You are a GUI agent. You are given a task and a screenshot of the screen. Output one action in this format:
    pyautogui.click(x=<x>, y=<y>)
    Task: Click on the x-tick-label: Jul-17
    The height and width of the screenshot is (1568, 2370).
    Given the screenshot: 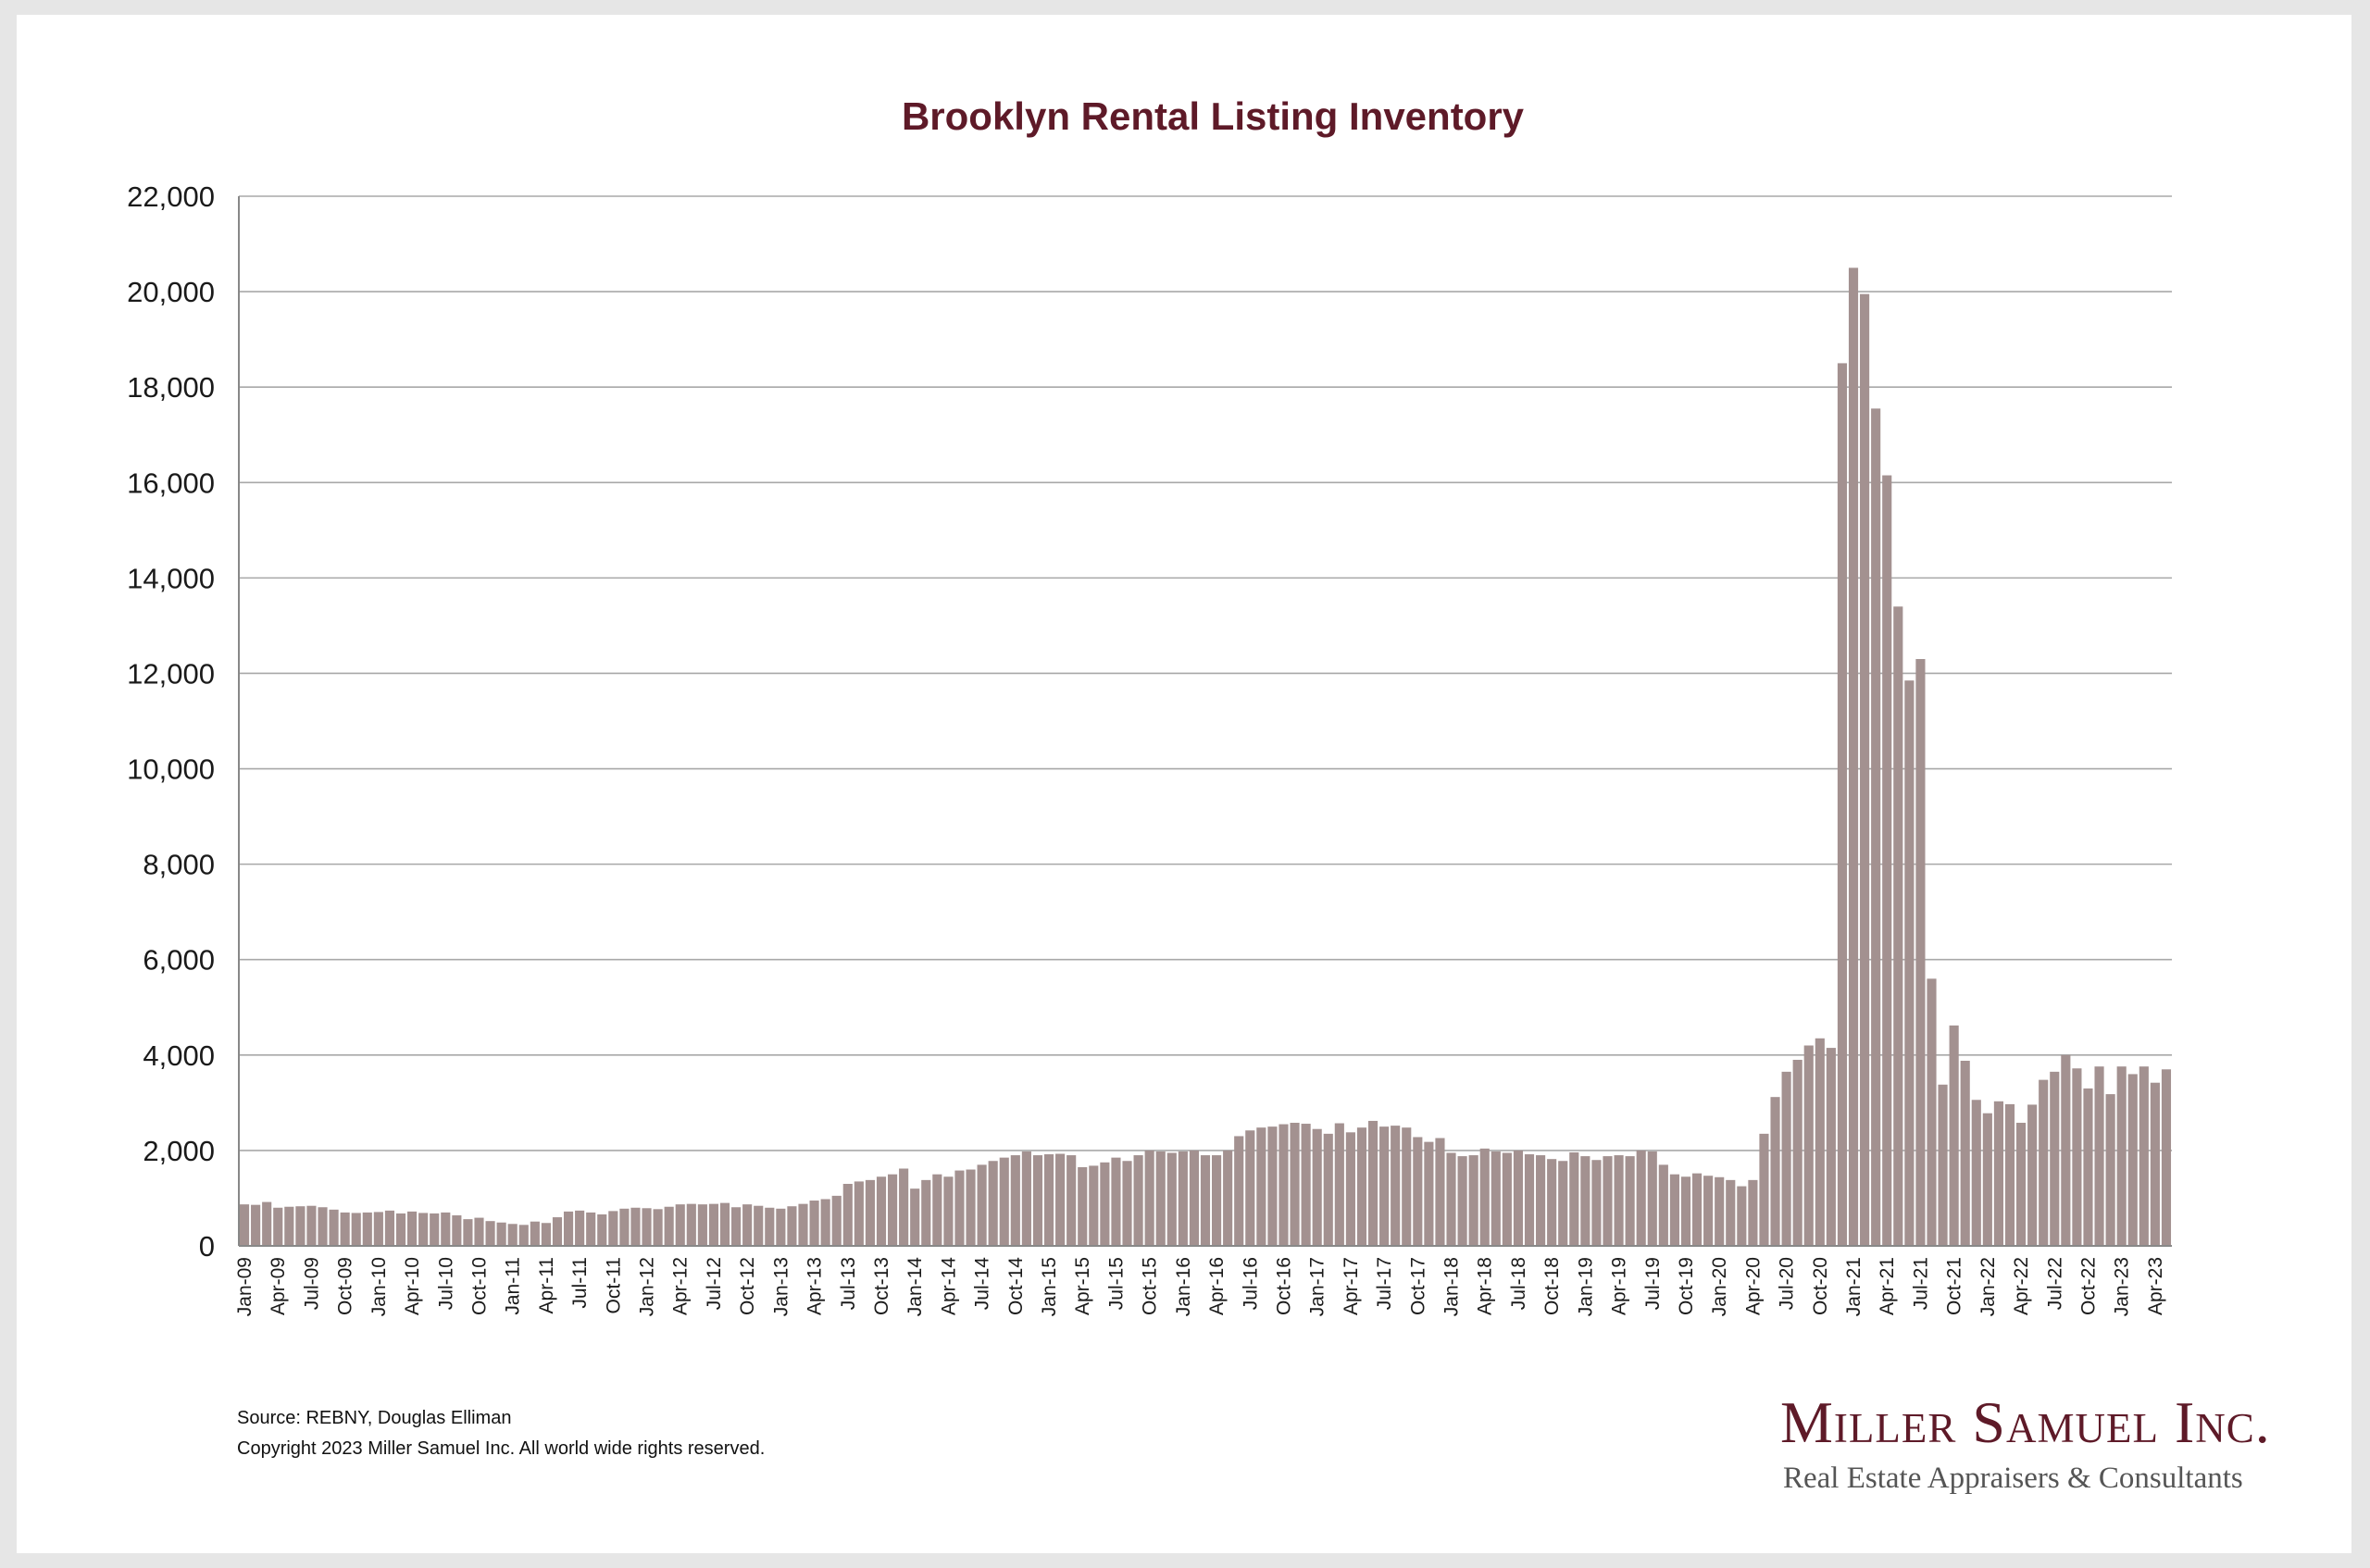 What is the action you would take?
    pyautogui.click(x=1384, y=1283)
    